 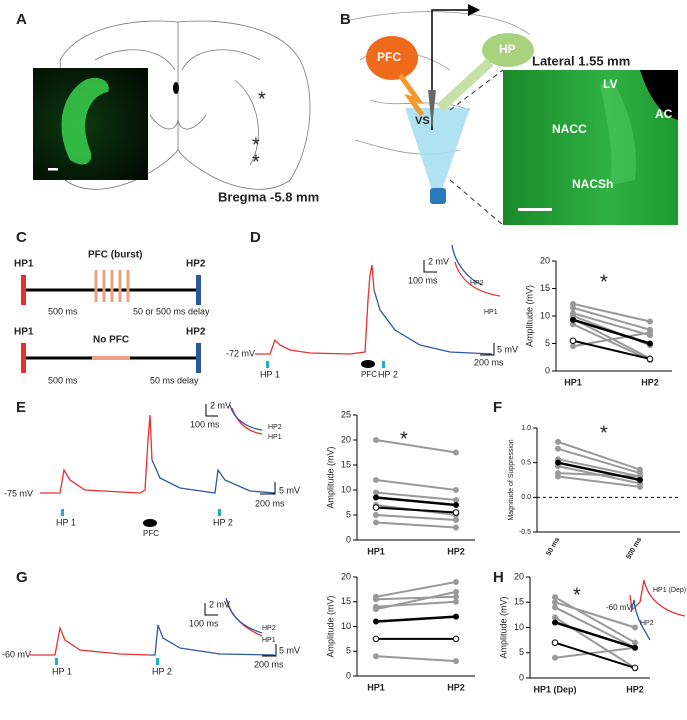 What do you see at coordinates (24, 264) in the screenshot?
I see `protocol-label: HP1` at bounding box center [24, 264].